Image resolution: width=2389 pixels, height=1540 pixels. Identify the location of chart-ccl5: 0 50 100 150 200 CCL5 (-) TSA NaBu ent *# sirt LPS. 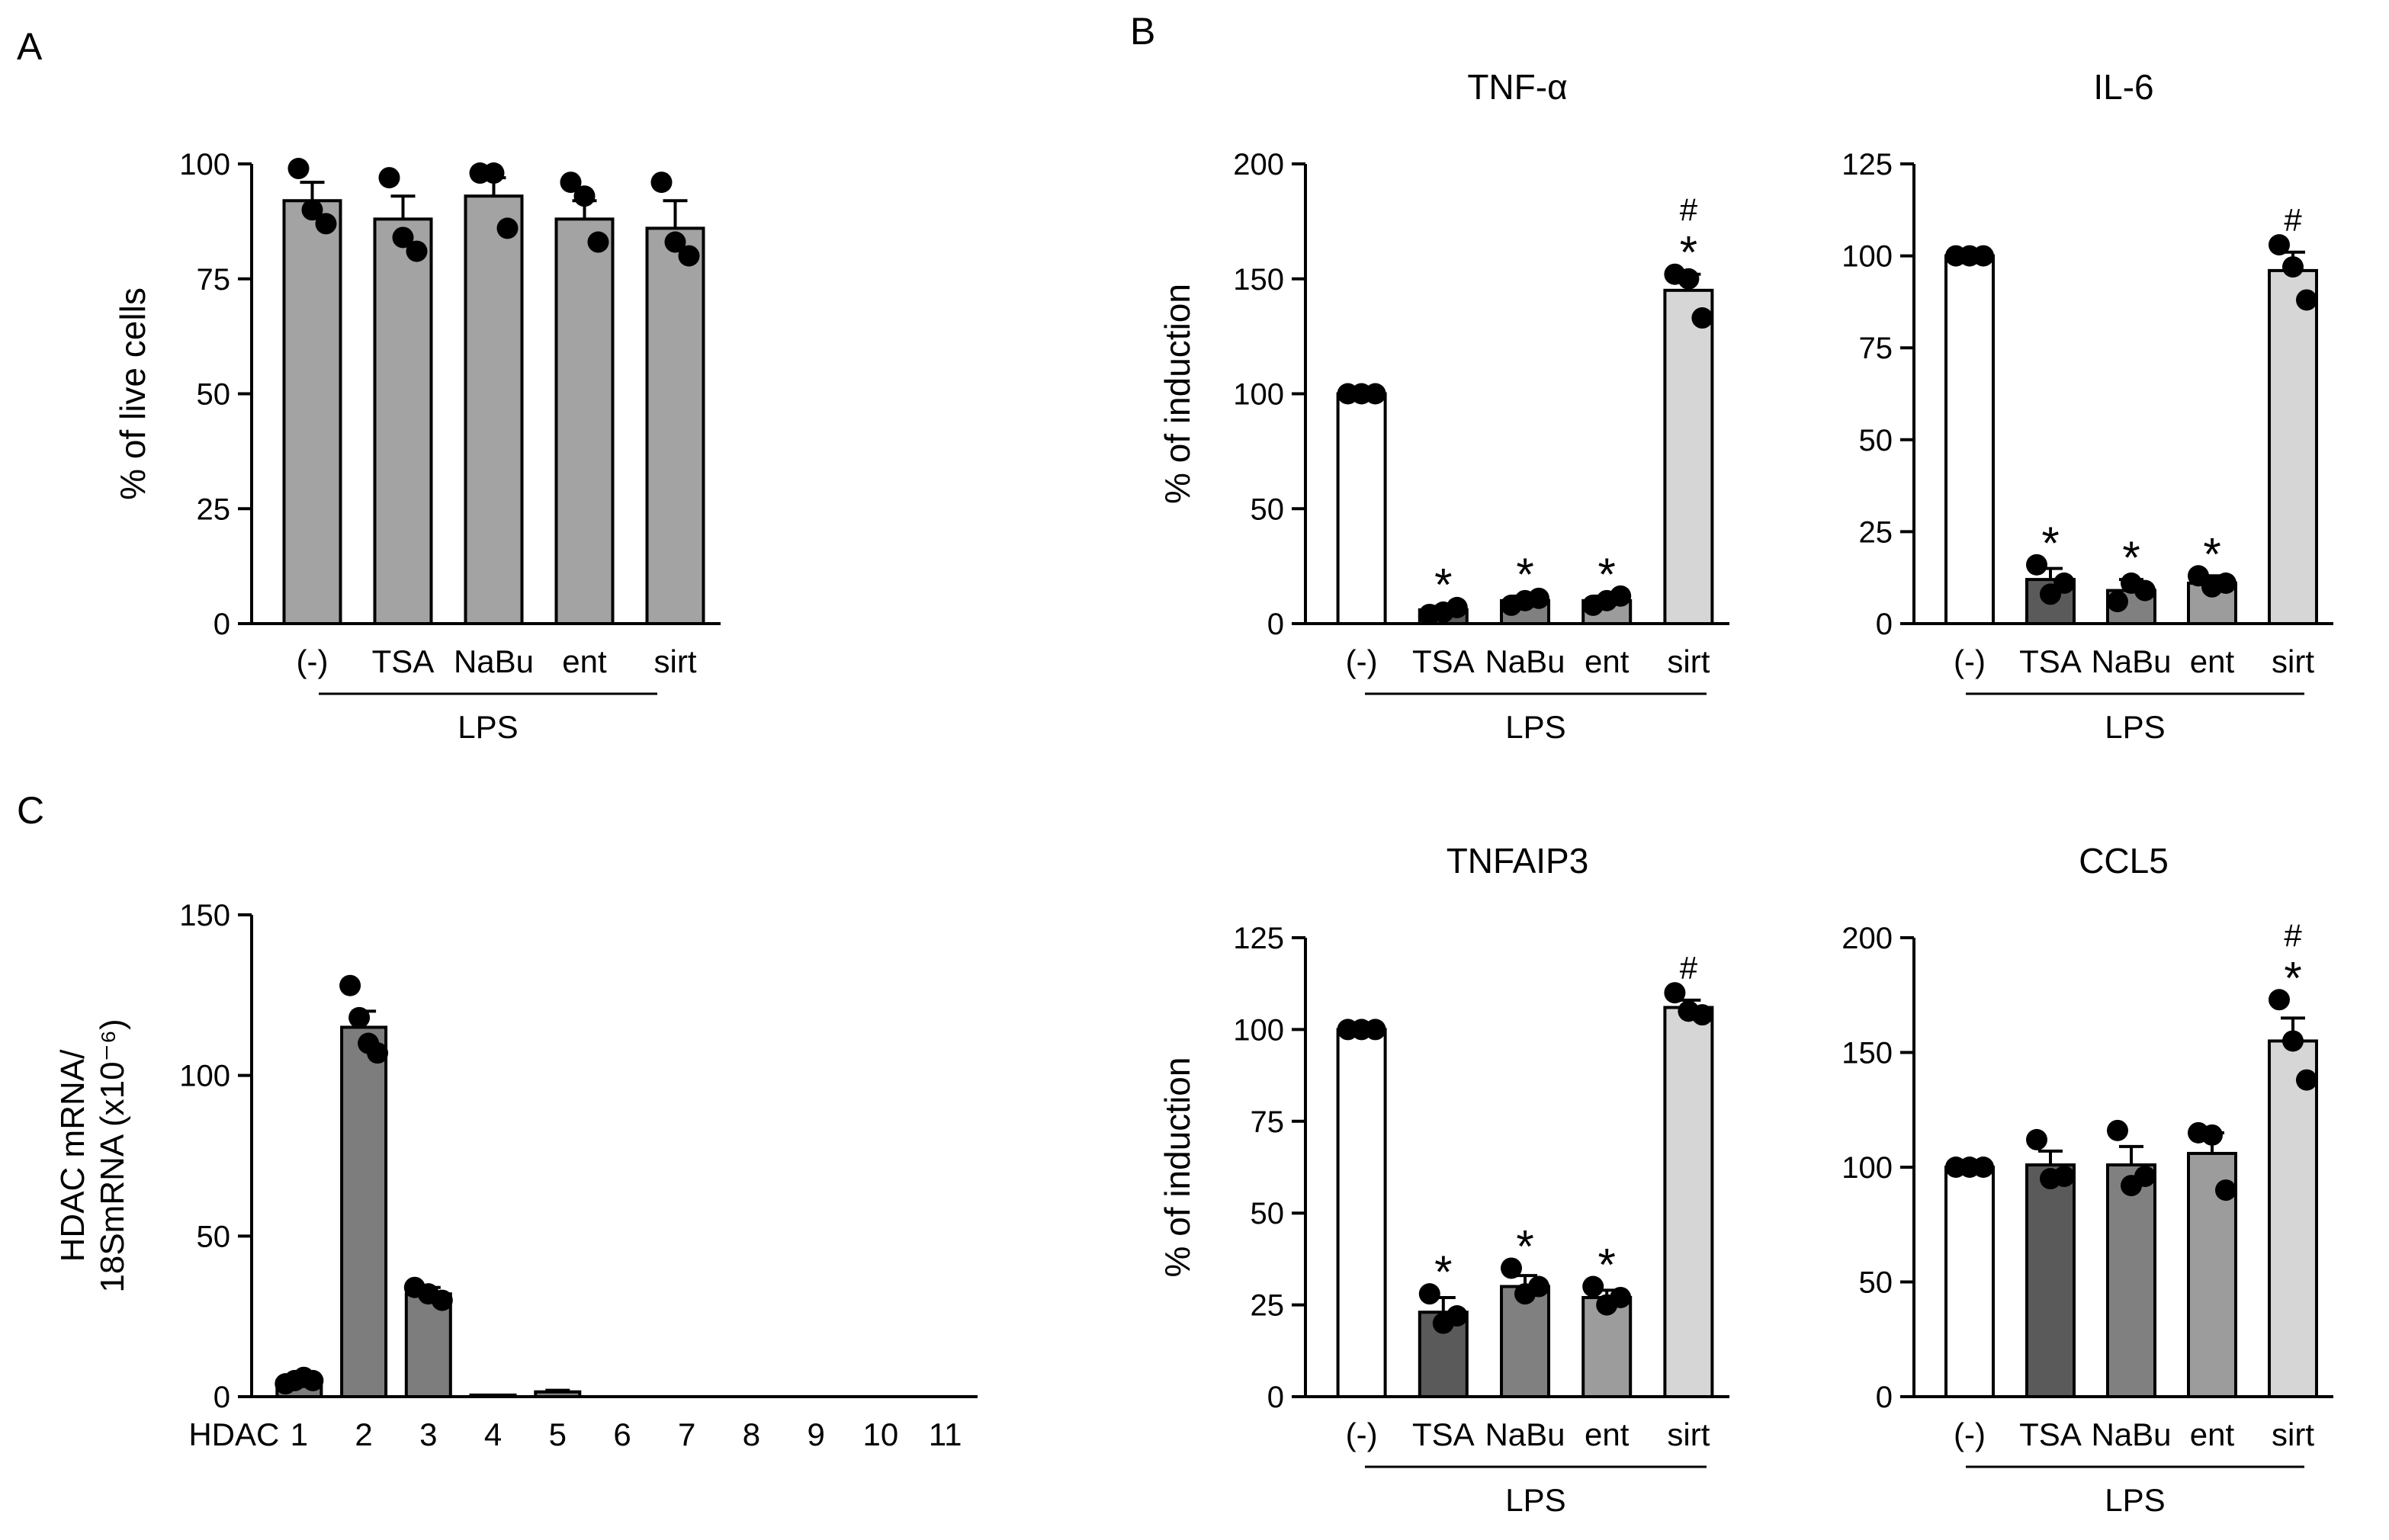
(2087, 1179).